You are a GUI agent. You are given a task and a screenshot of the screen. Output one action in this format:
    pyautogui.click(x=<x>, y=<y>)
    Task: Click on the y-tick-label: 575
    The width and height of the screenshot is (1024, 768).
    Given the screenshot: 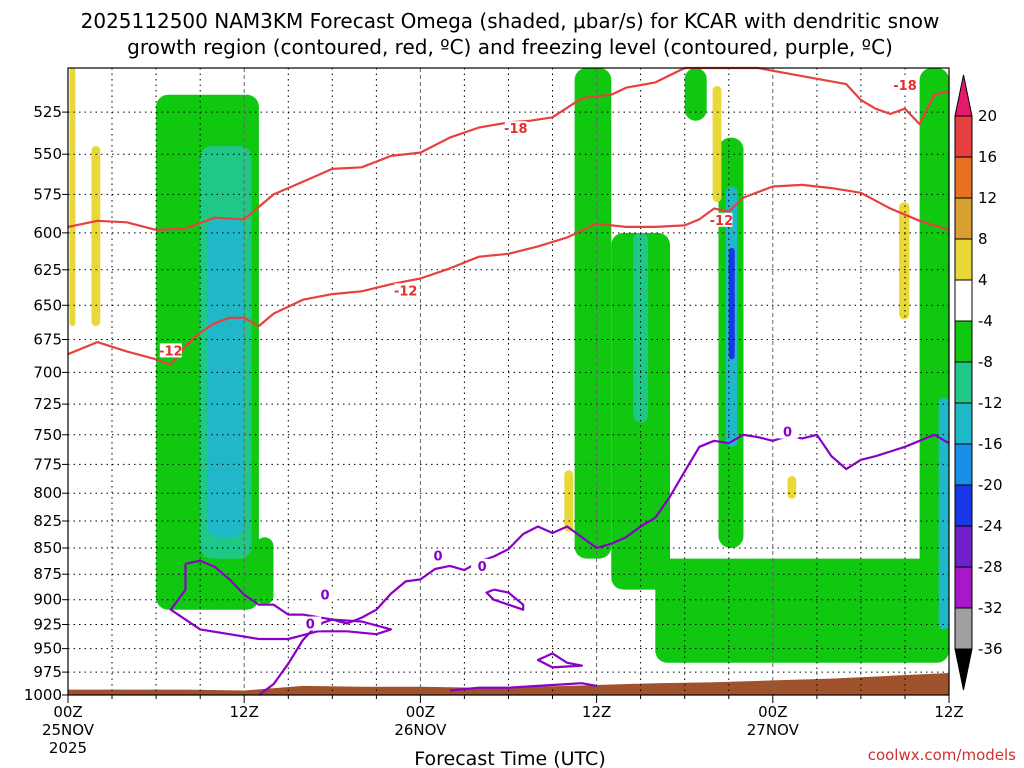 What is the action you would take?
    pyautogui.click(x=47, y=194)
    